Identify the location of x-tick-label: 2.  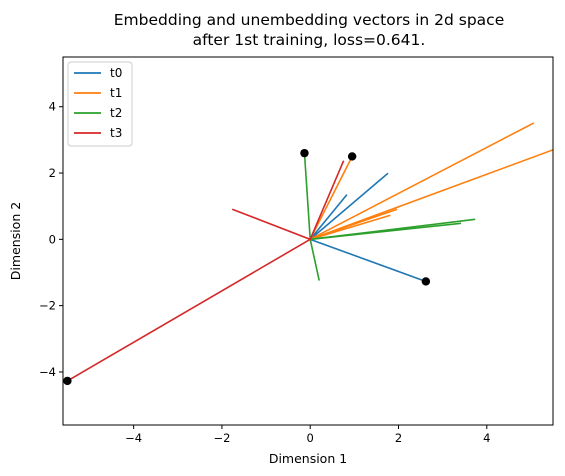
(398, 438).